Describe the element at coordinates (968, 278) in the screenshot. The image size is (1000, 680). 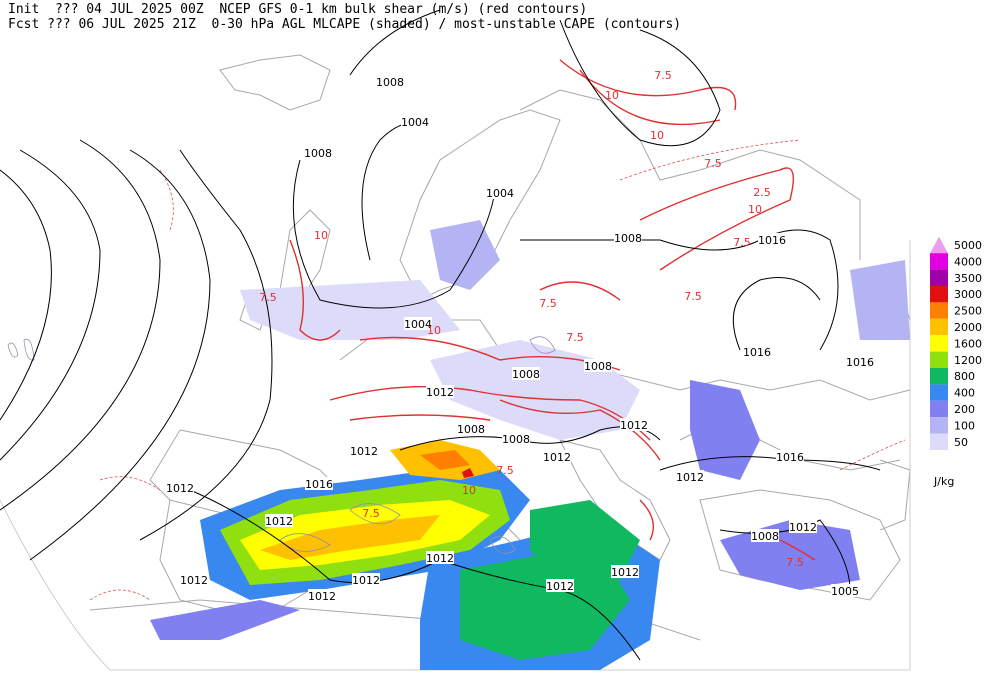
I see `legend-label: 3500` at that location.